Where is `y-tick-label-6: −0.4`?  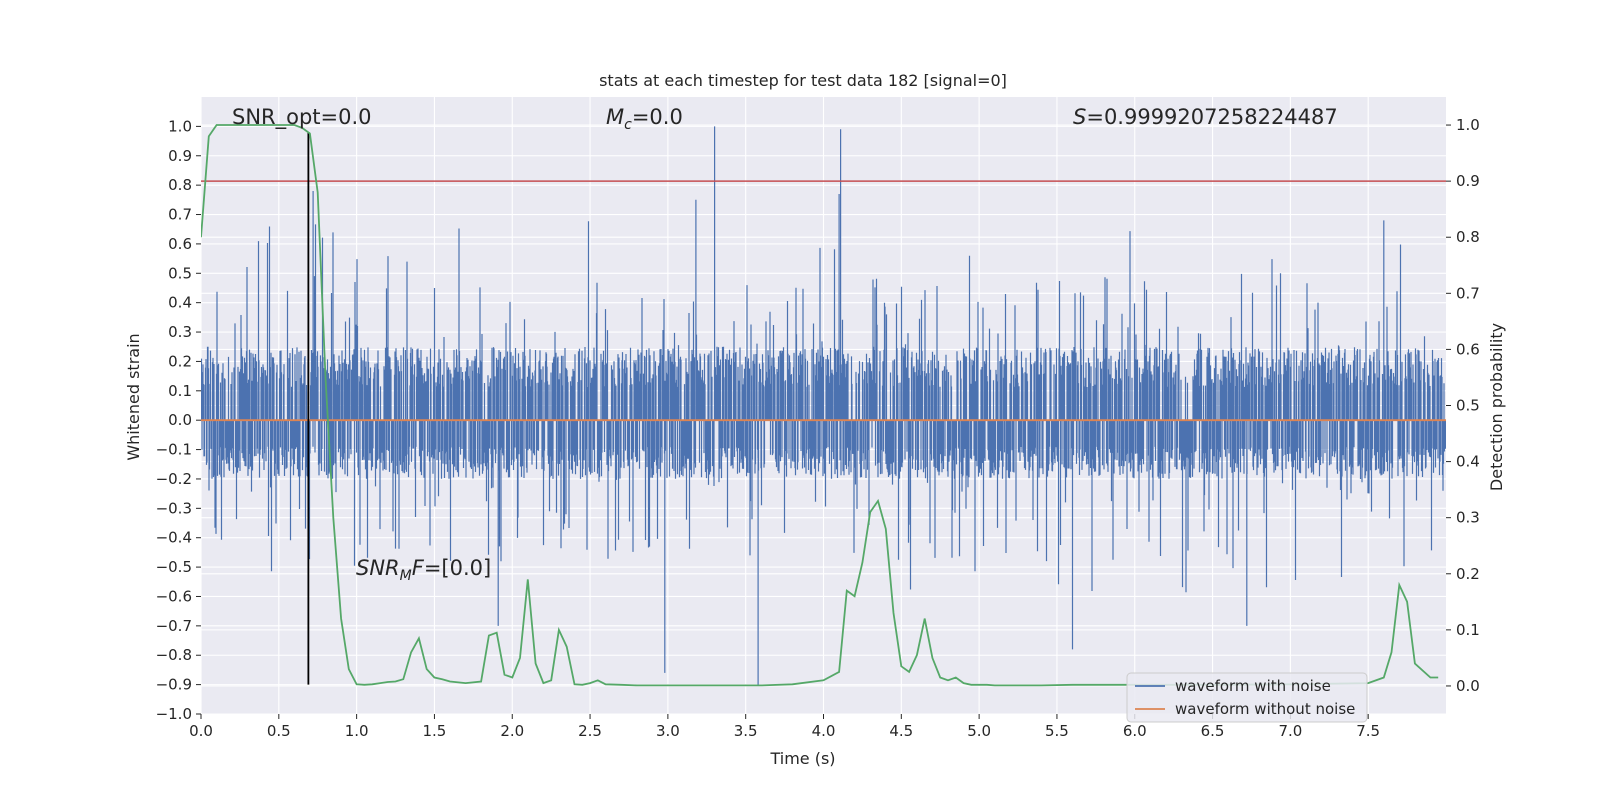 y-tick-label-6: −0.4 is located at coordinates (174, 538).